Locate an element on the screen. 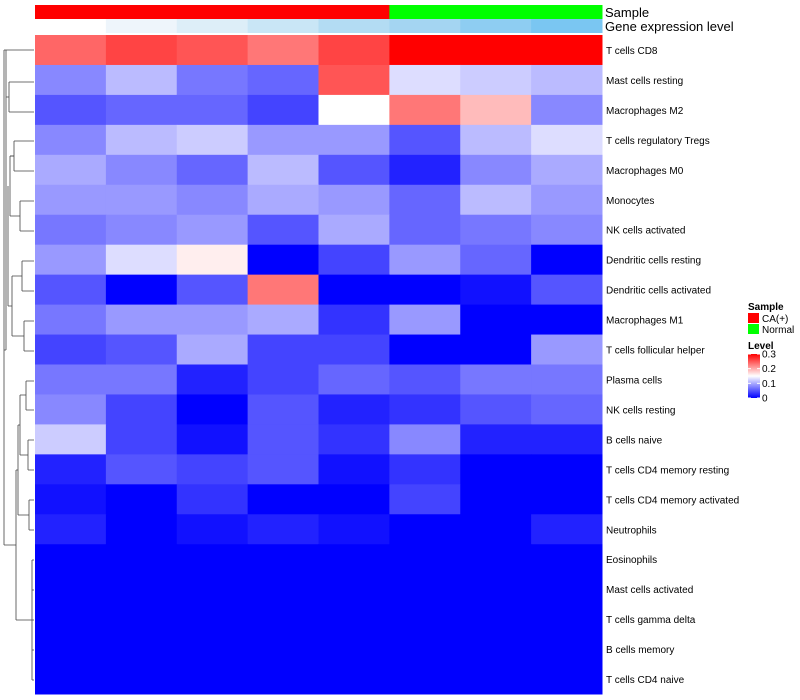 The height and width of the screenshot is (700, 800). row-label: T cells CD4 naive is located at coordinates (645, 680).